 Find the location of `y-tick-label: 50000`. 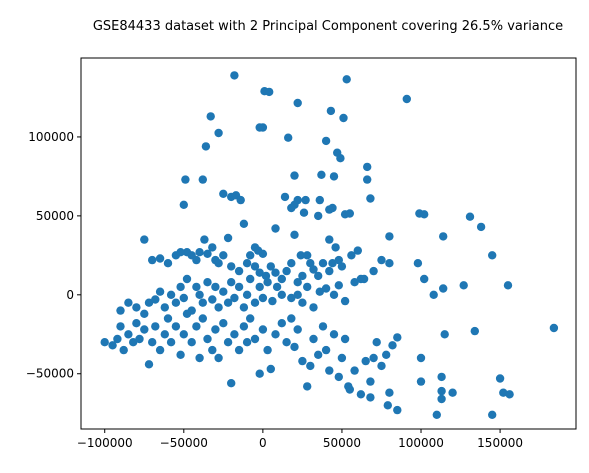

y-tick-label: 50000 is located at coordinates (55, 216).